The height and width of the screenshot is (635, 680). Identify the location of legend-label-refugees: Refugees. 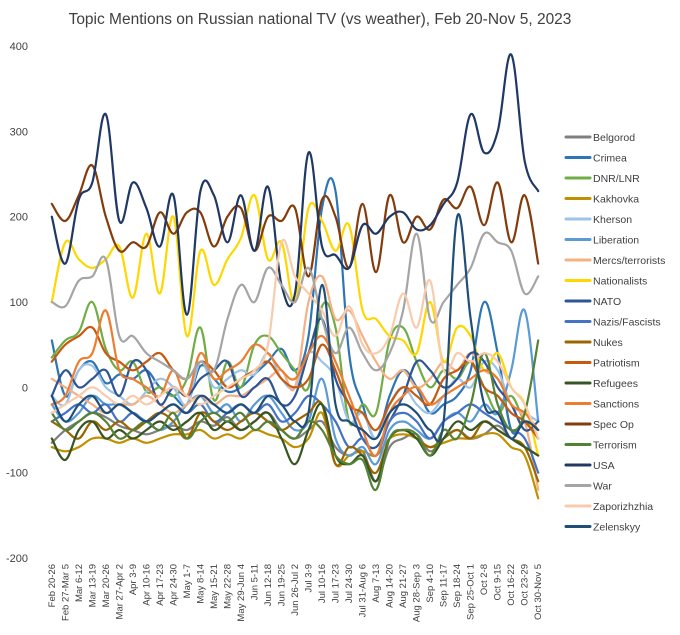
(615, 384).